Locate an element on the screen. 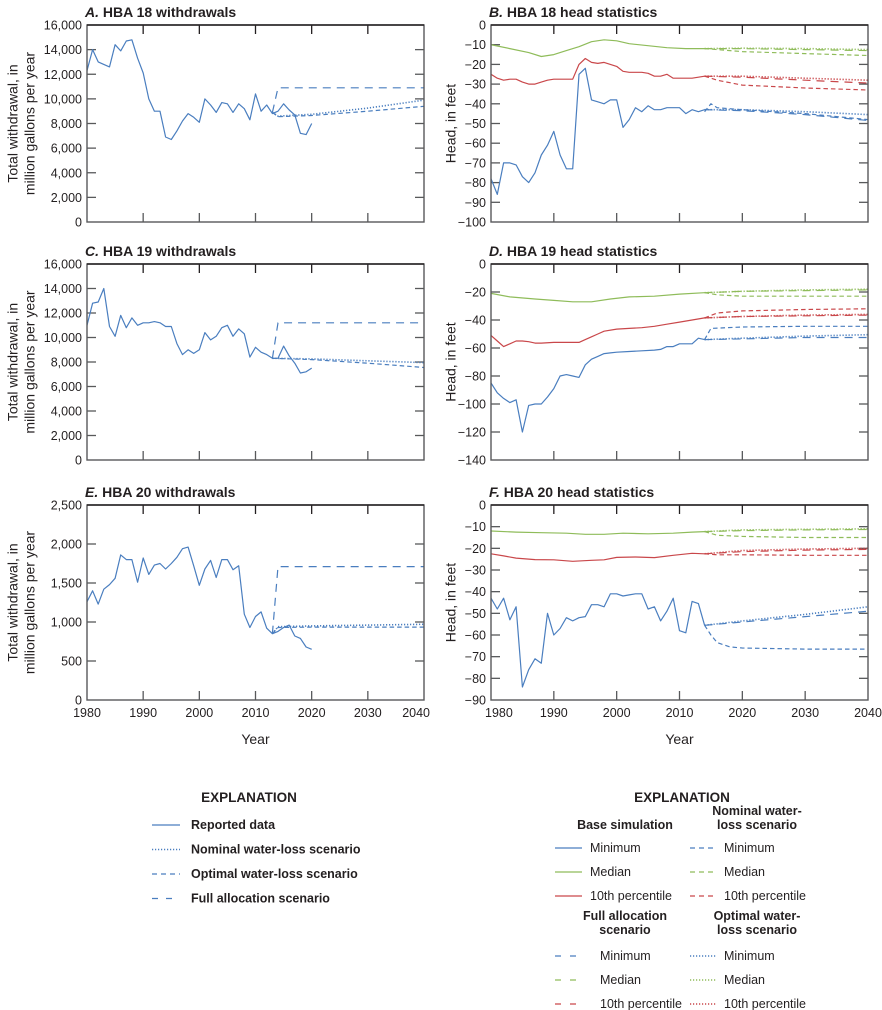 The height and width of the screenshot is (1010, 882). panel-letter: C. is located at coordinates (92, 251).